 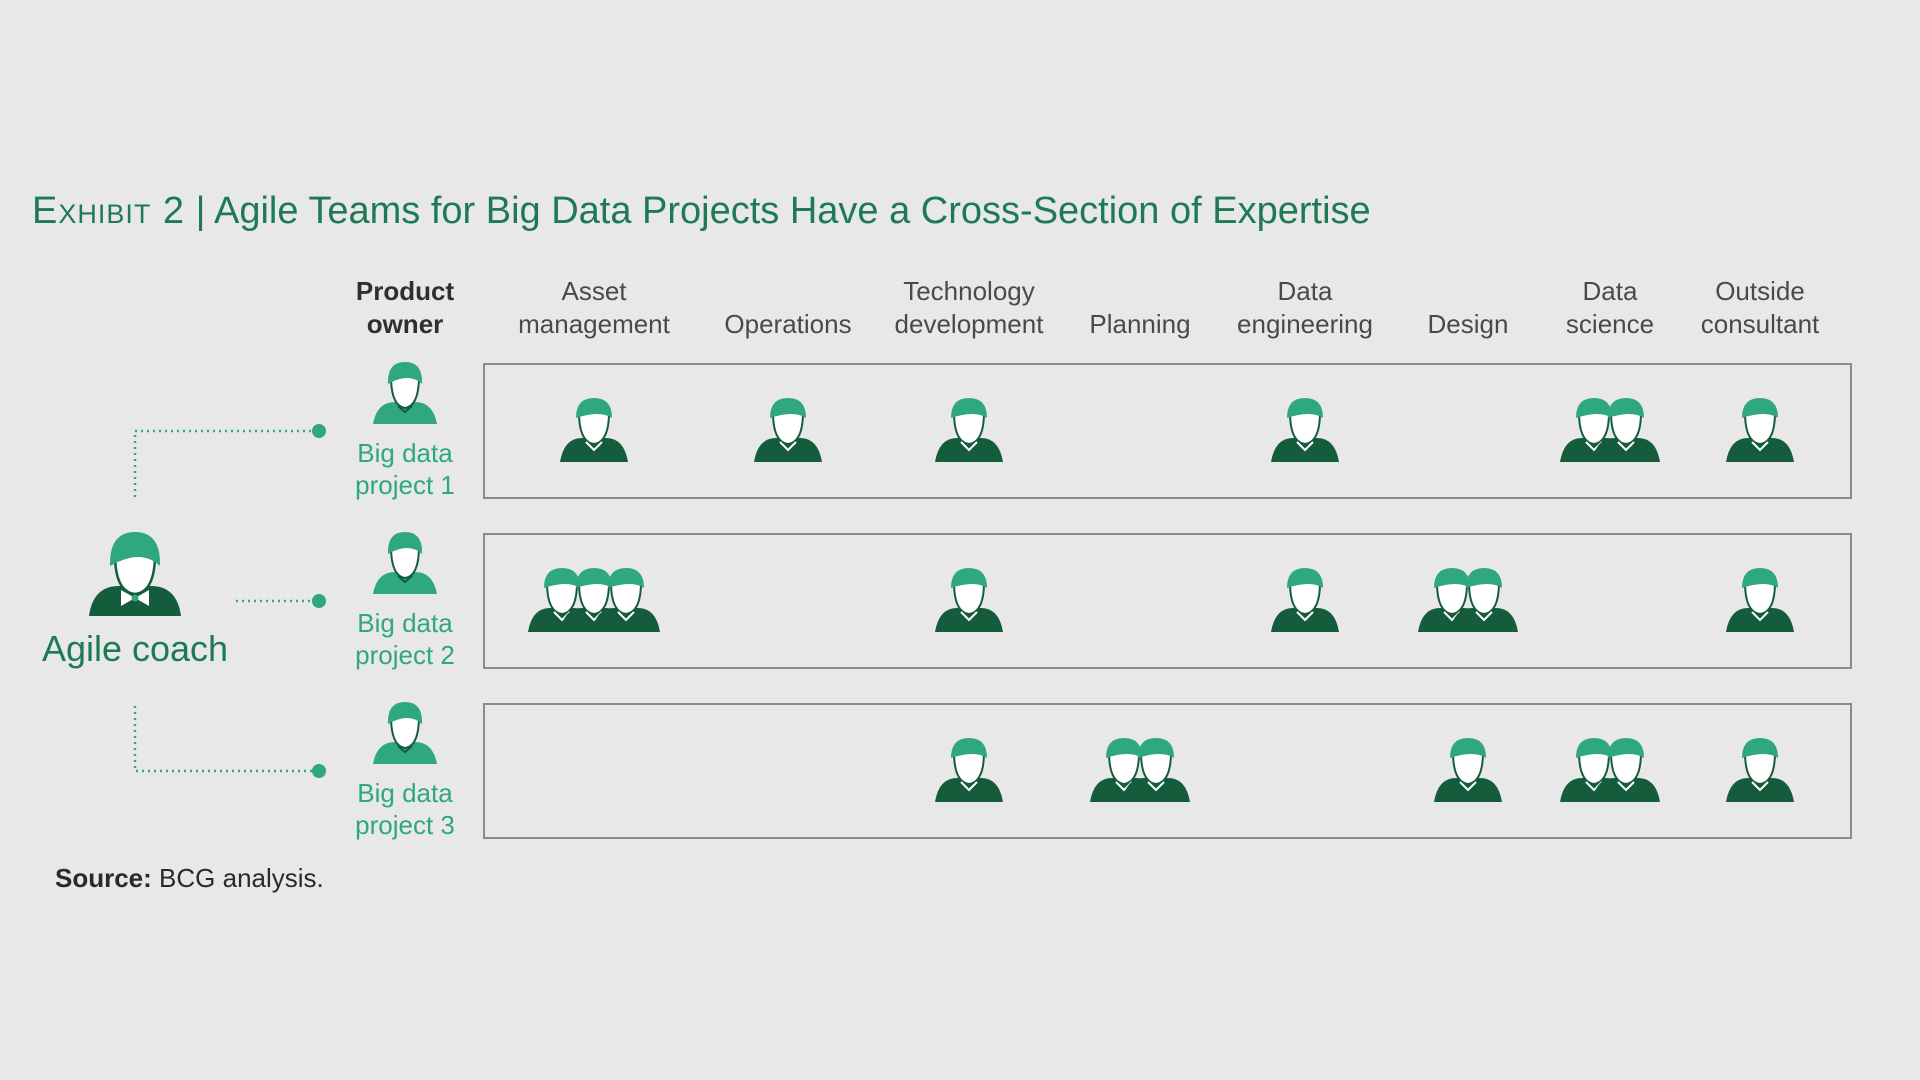 What do you see at coordinates (241, 878) in the screenshot?
I see `source-text: BCG analysis.` at bounding box center [241, 878].